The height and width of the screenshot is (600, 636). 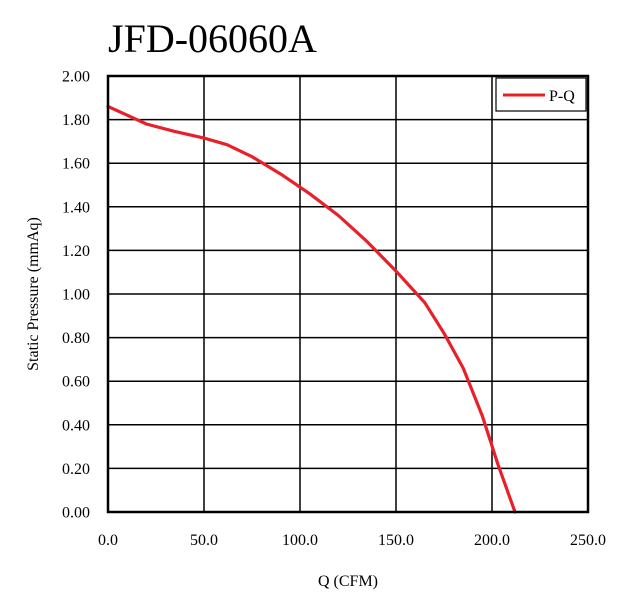 What do you see at coordinates (541, 94) in the screenshot?
I see `legend: P-Q` at bounding box center [541, 94].